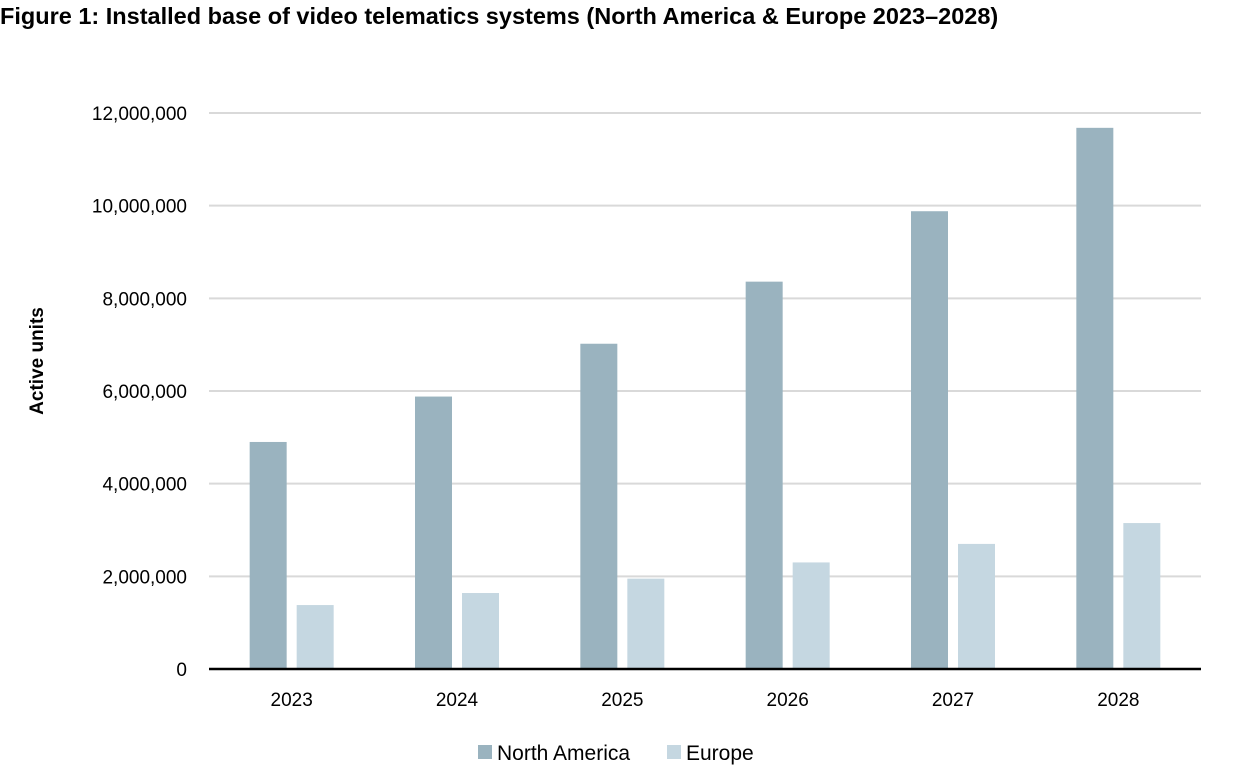  Describe the element at coordinates (929, 440) in the screenshot. I see `bar-north-america-2027` at that location.